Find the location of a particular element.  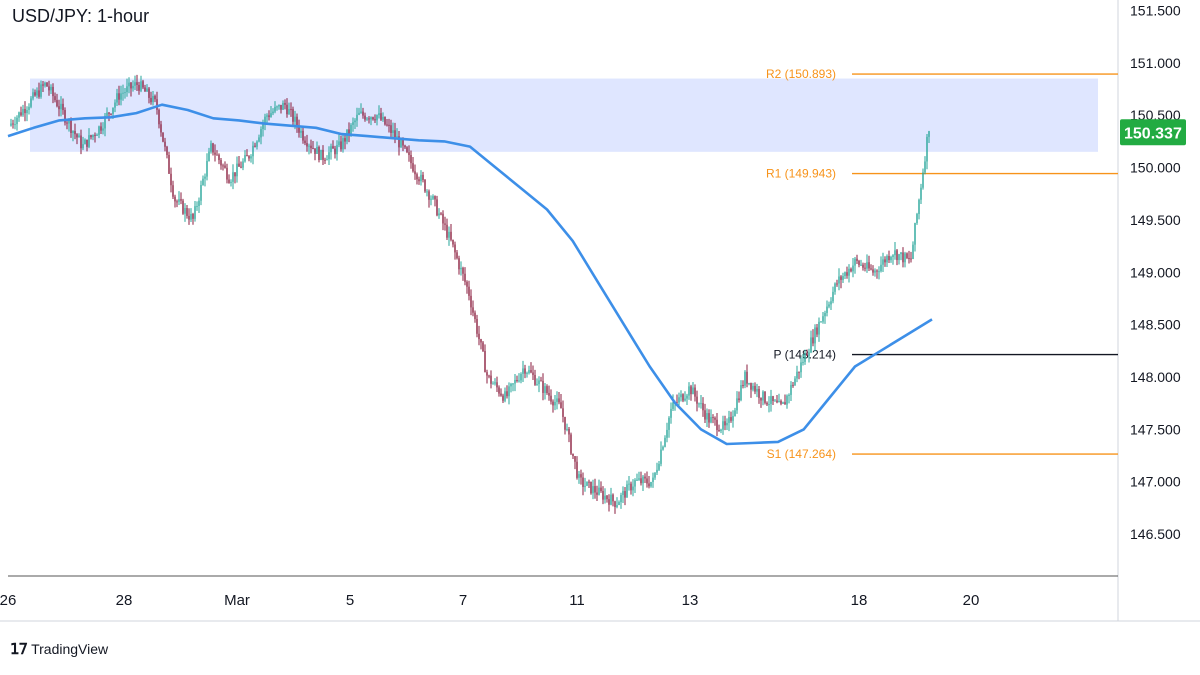

y-tick-label: 149.500 is located at coordinates (1155, 220).